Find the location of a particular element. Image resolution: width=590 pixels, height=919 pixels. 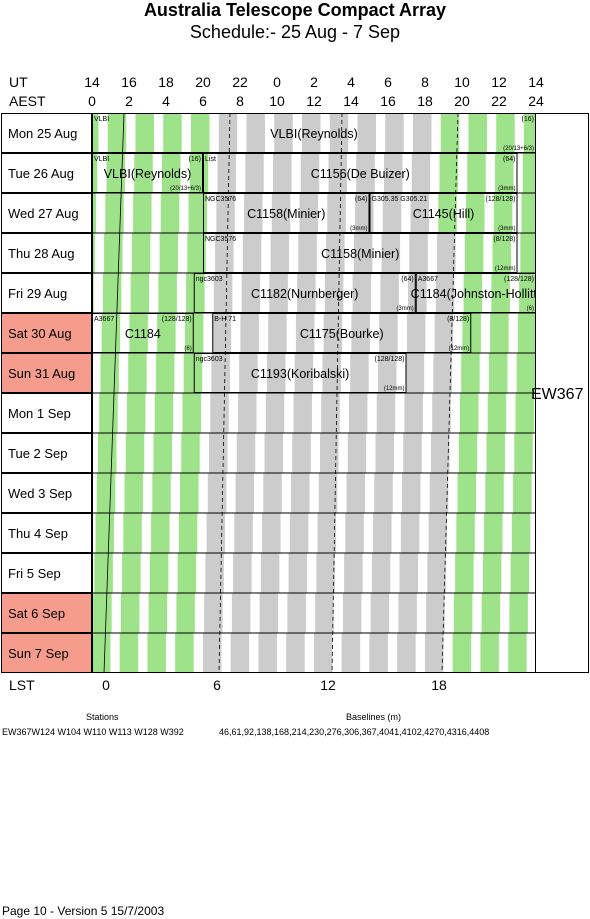

project-block: ngc3603 (128/128) (12mm) C1193(Koribalski) is located at coordinates (300, 373).